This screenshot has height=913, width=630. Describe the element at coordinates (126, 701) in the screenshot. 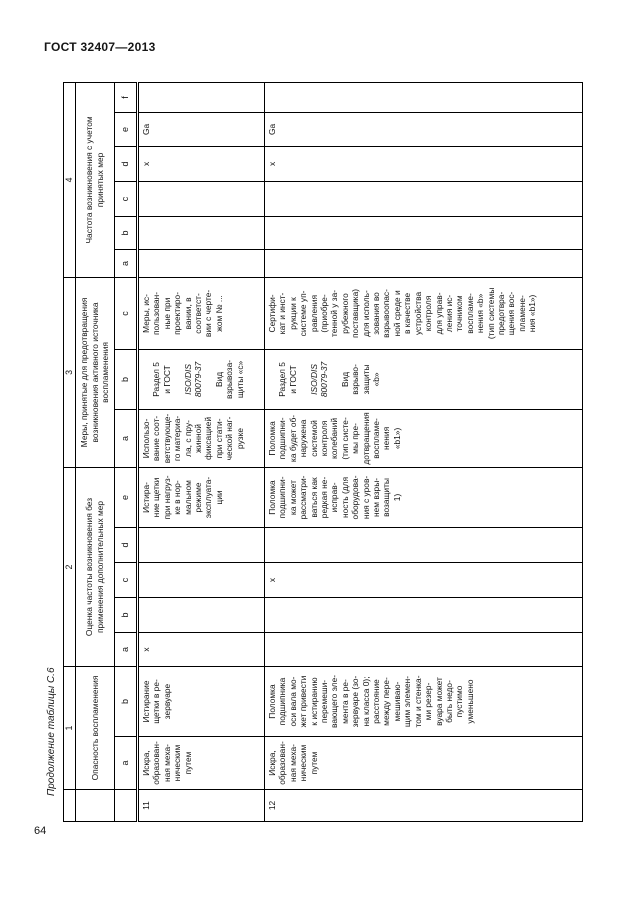

I see `subcol-1b: b` at that location.